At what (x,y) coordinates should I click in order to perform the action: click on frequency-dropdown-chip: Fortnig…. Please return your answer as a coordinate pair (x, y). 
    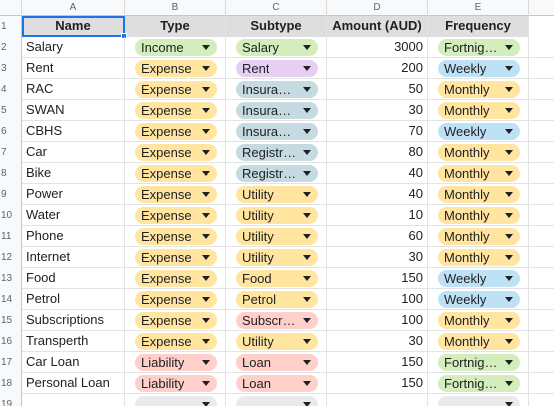
    Looking at the image, I should click on (479, 362).